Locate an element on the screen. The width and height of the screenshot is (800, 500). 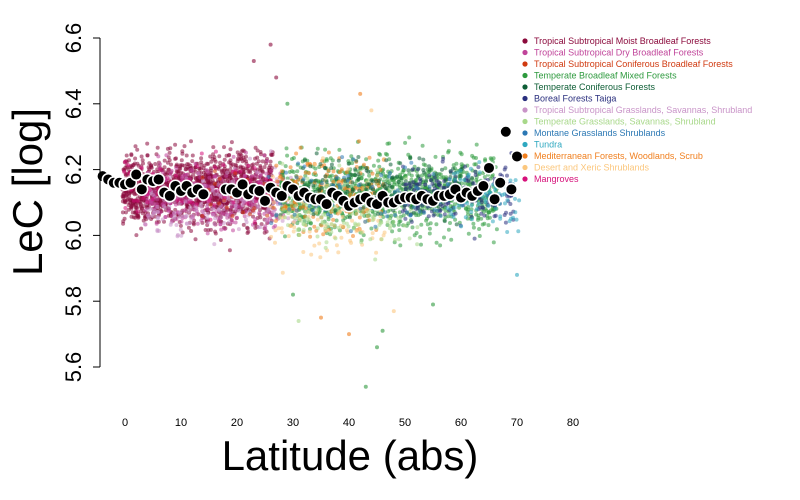
x-tick-label: 40 is located at coordinates (349, 423).